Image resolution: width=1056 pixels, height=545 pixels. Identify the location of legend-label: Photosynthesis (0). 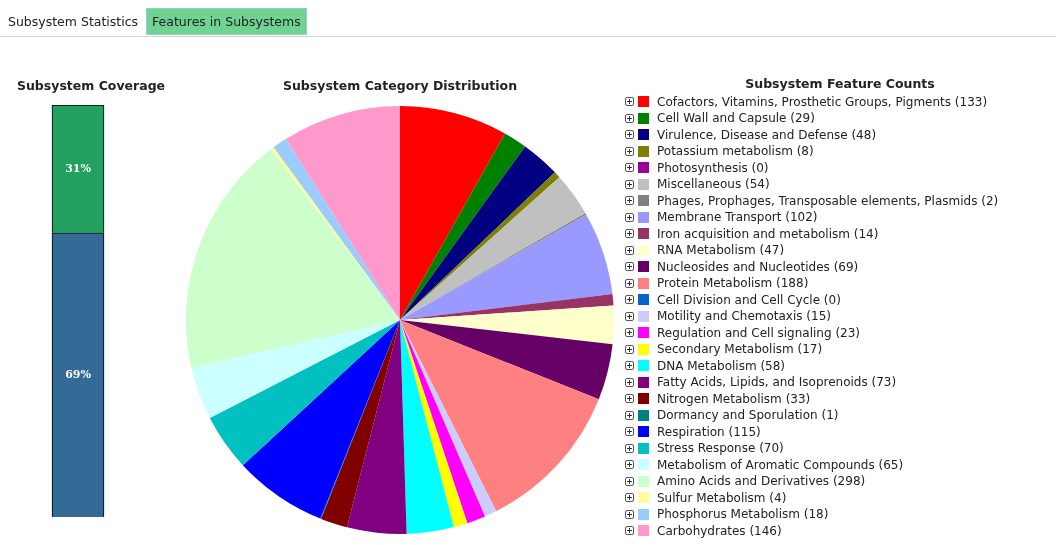
(713, 167).